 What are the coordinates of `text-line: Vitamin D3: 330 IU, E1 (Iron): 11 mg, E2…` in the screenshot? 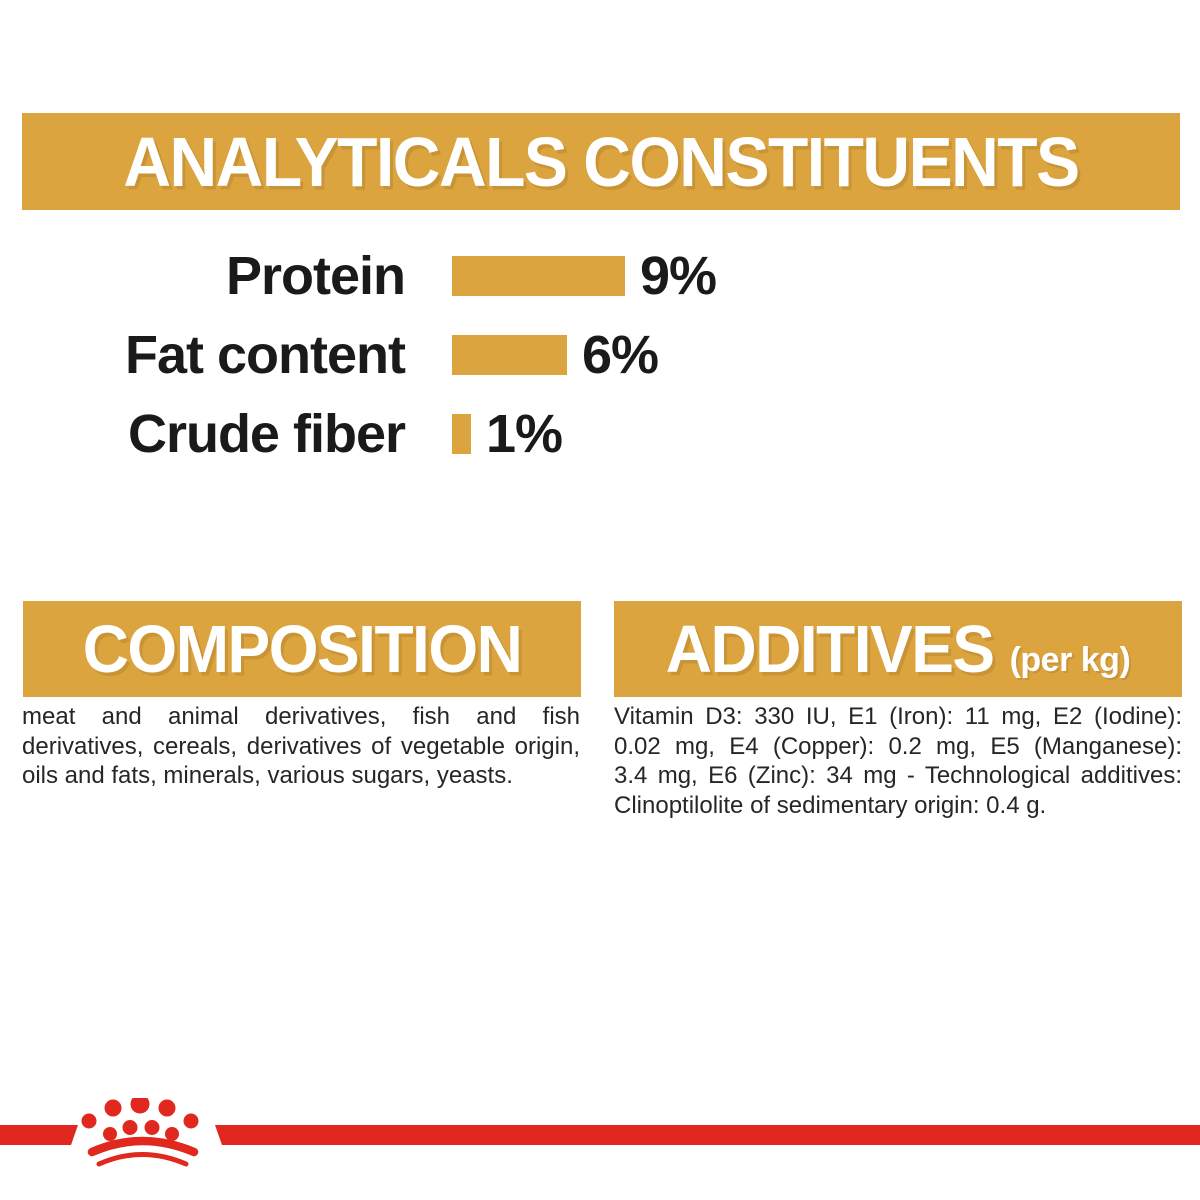 It's located at (898, 716).